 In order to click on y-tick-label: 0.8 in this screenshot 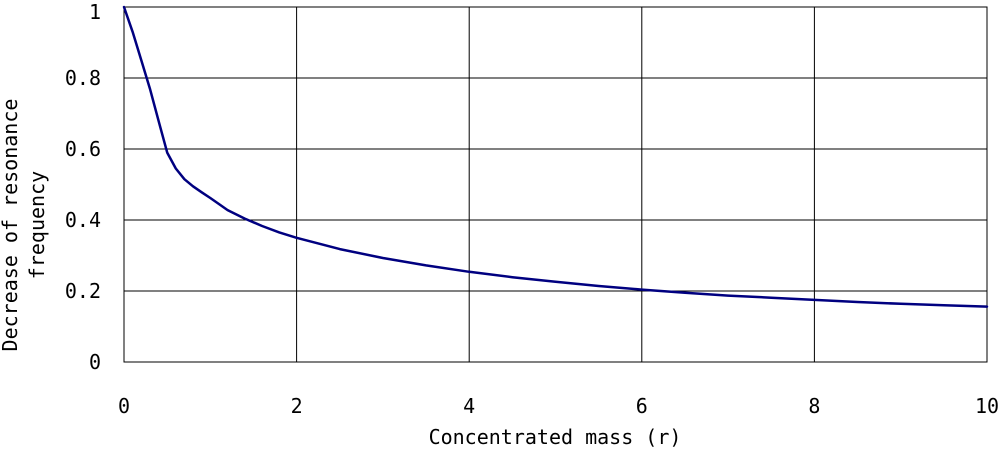, I will do `click(83, 78)`.